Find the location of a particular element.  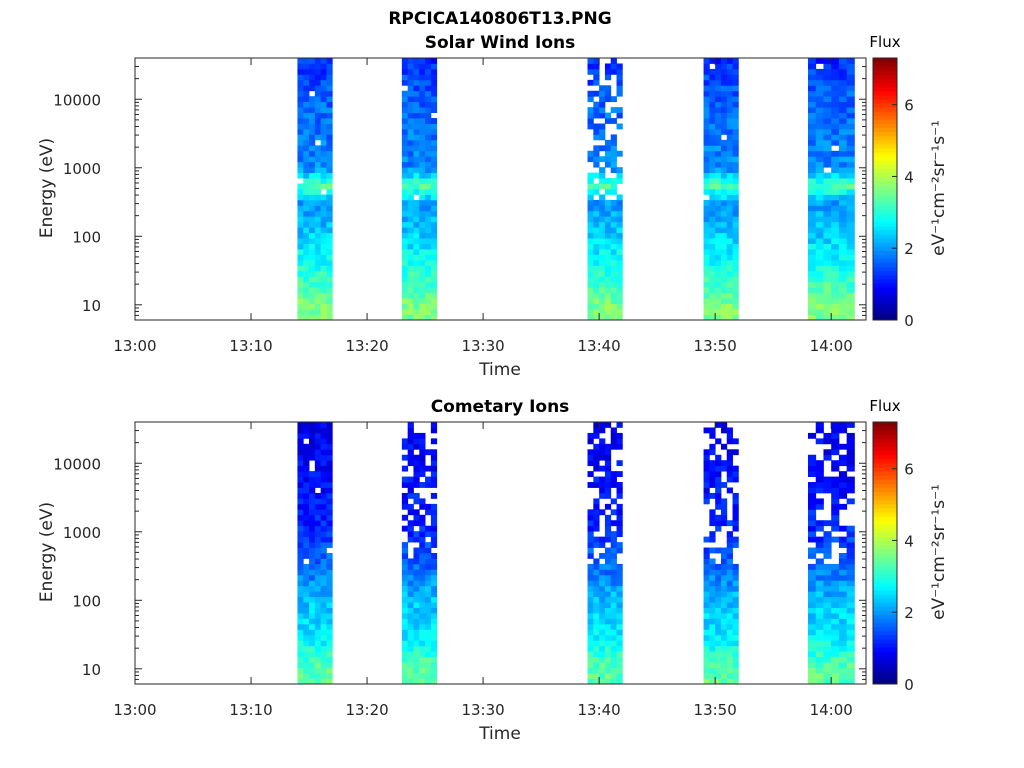

colorbar-tick-label: 0 is located at coordinates (909, 685).